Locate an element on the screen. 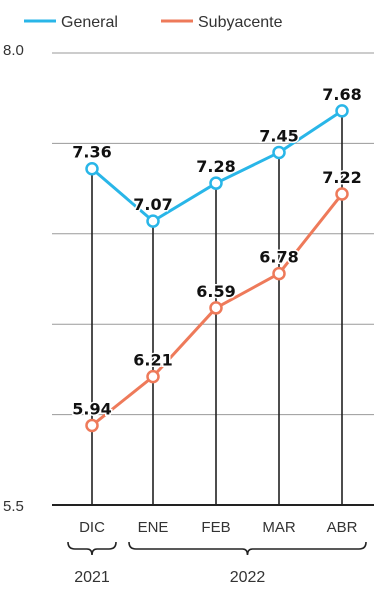 The width and height of the screenshot is (374, 599). point-subyacente-feb is located at coordinates (216, 308).